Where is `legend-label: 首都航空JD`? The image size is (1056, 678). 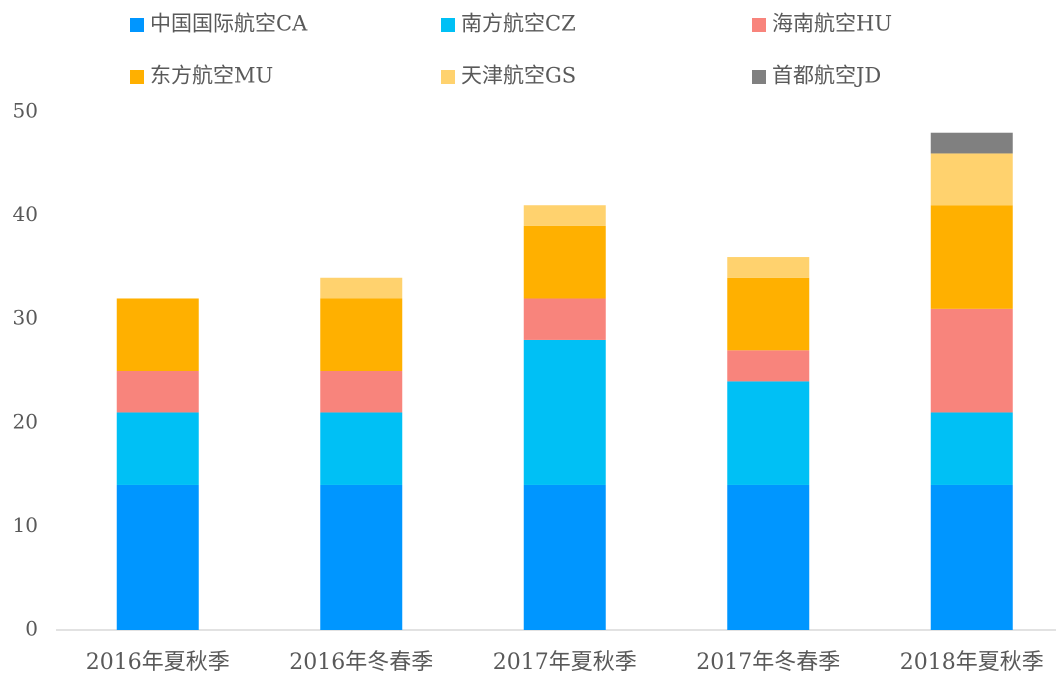 legend-label: 首都航空JD is located at coordinates (826, 76).